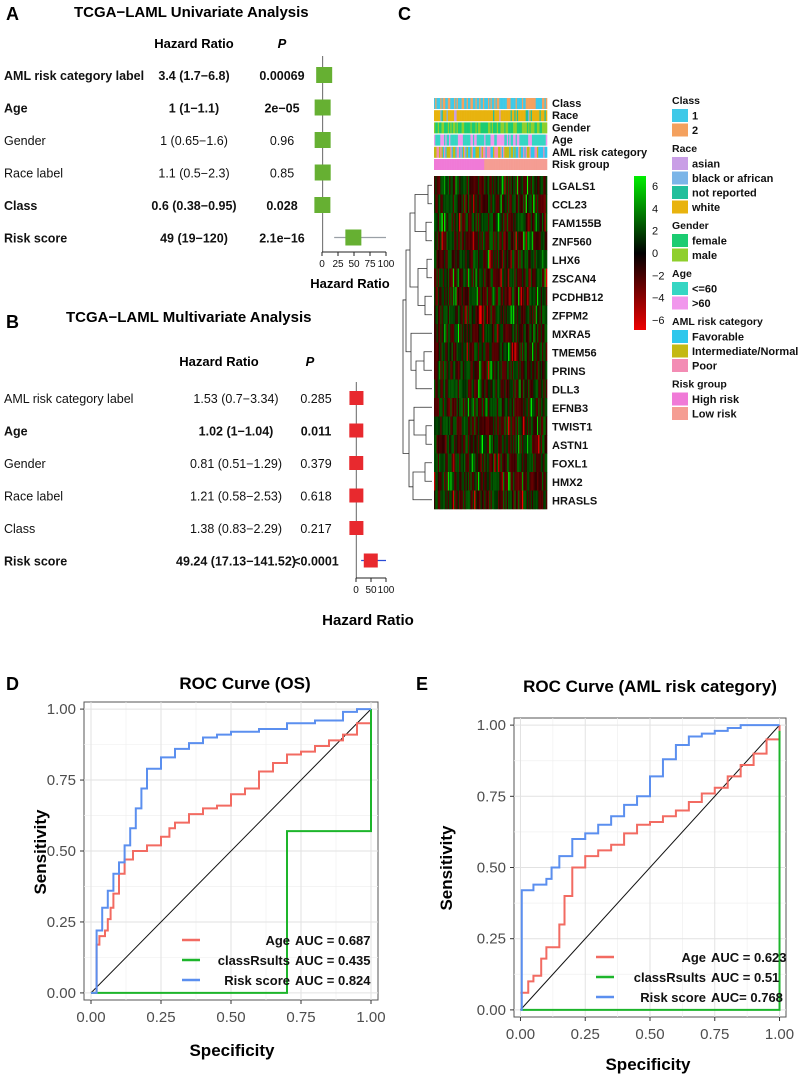 The image size is (809, 1079). Describe the element at coordinates (191, 12) in the screenshot. I see `univariate-title: TCGA−LAML Univariate Analysis` at that location.